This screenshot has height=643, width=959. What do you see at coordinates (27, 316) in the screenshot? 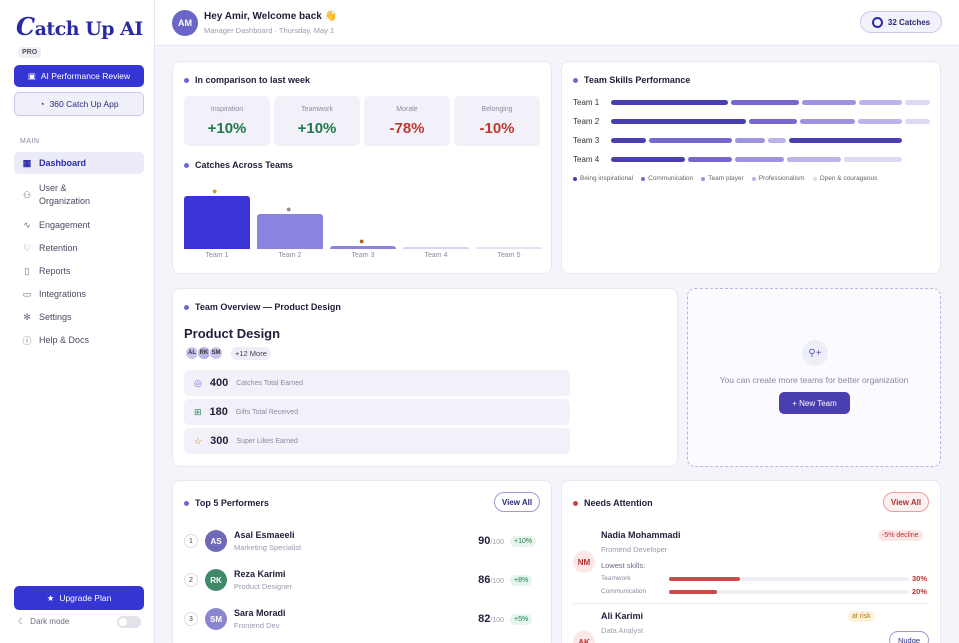
I see `gear-icon: ✻` at bounding box center [27, 316].